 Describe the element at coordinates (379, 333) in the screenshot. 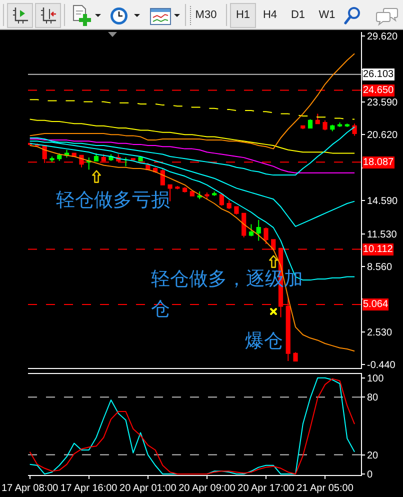

I see `y-tick-label: 2.530` at that location.